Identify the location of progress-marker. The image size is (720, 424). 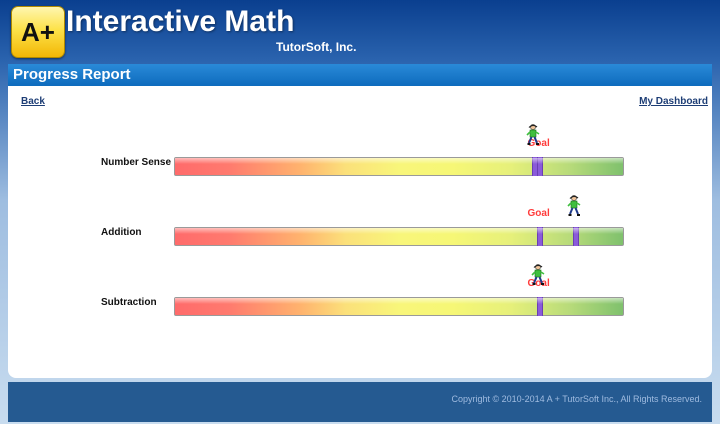
(575, 236).